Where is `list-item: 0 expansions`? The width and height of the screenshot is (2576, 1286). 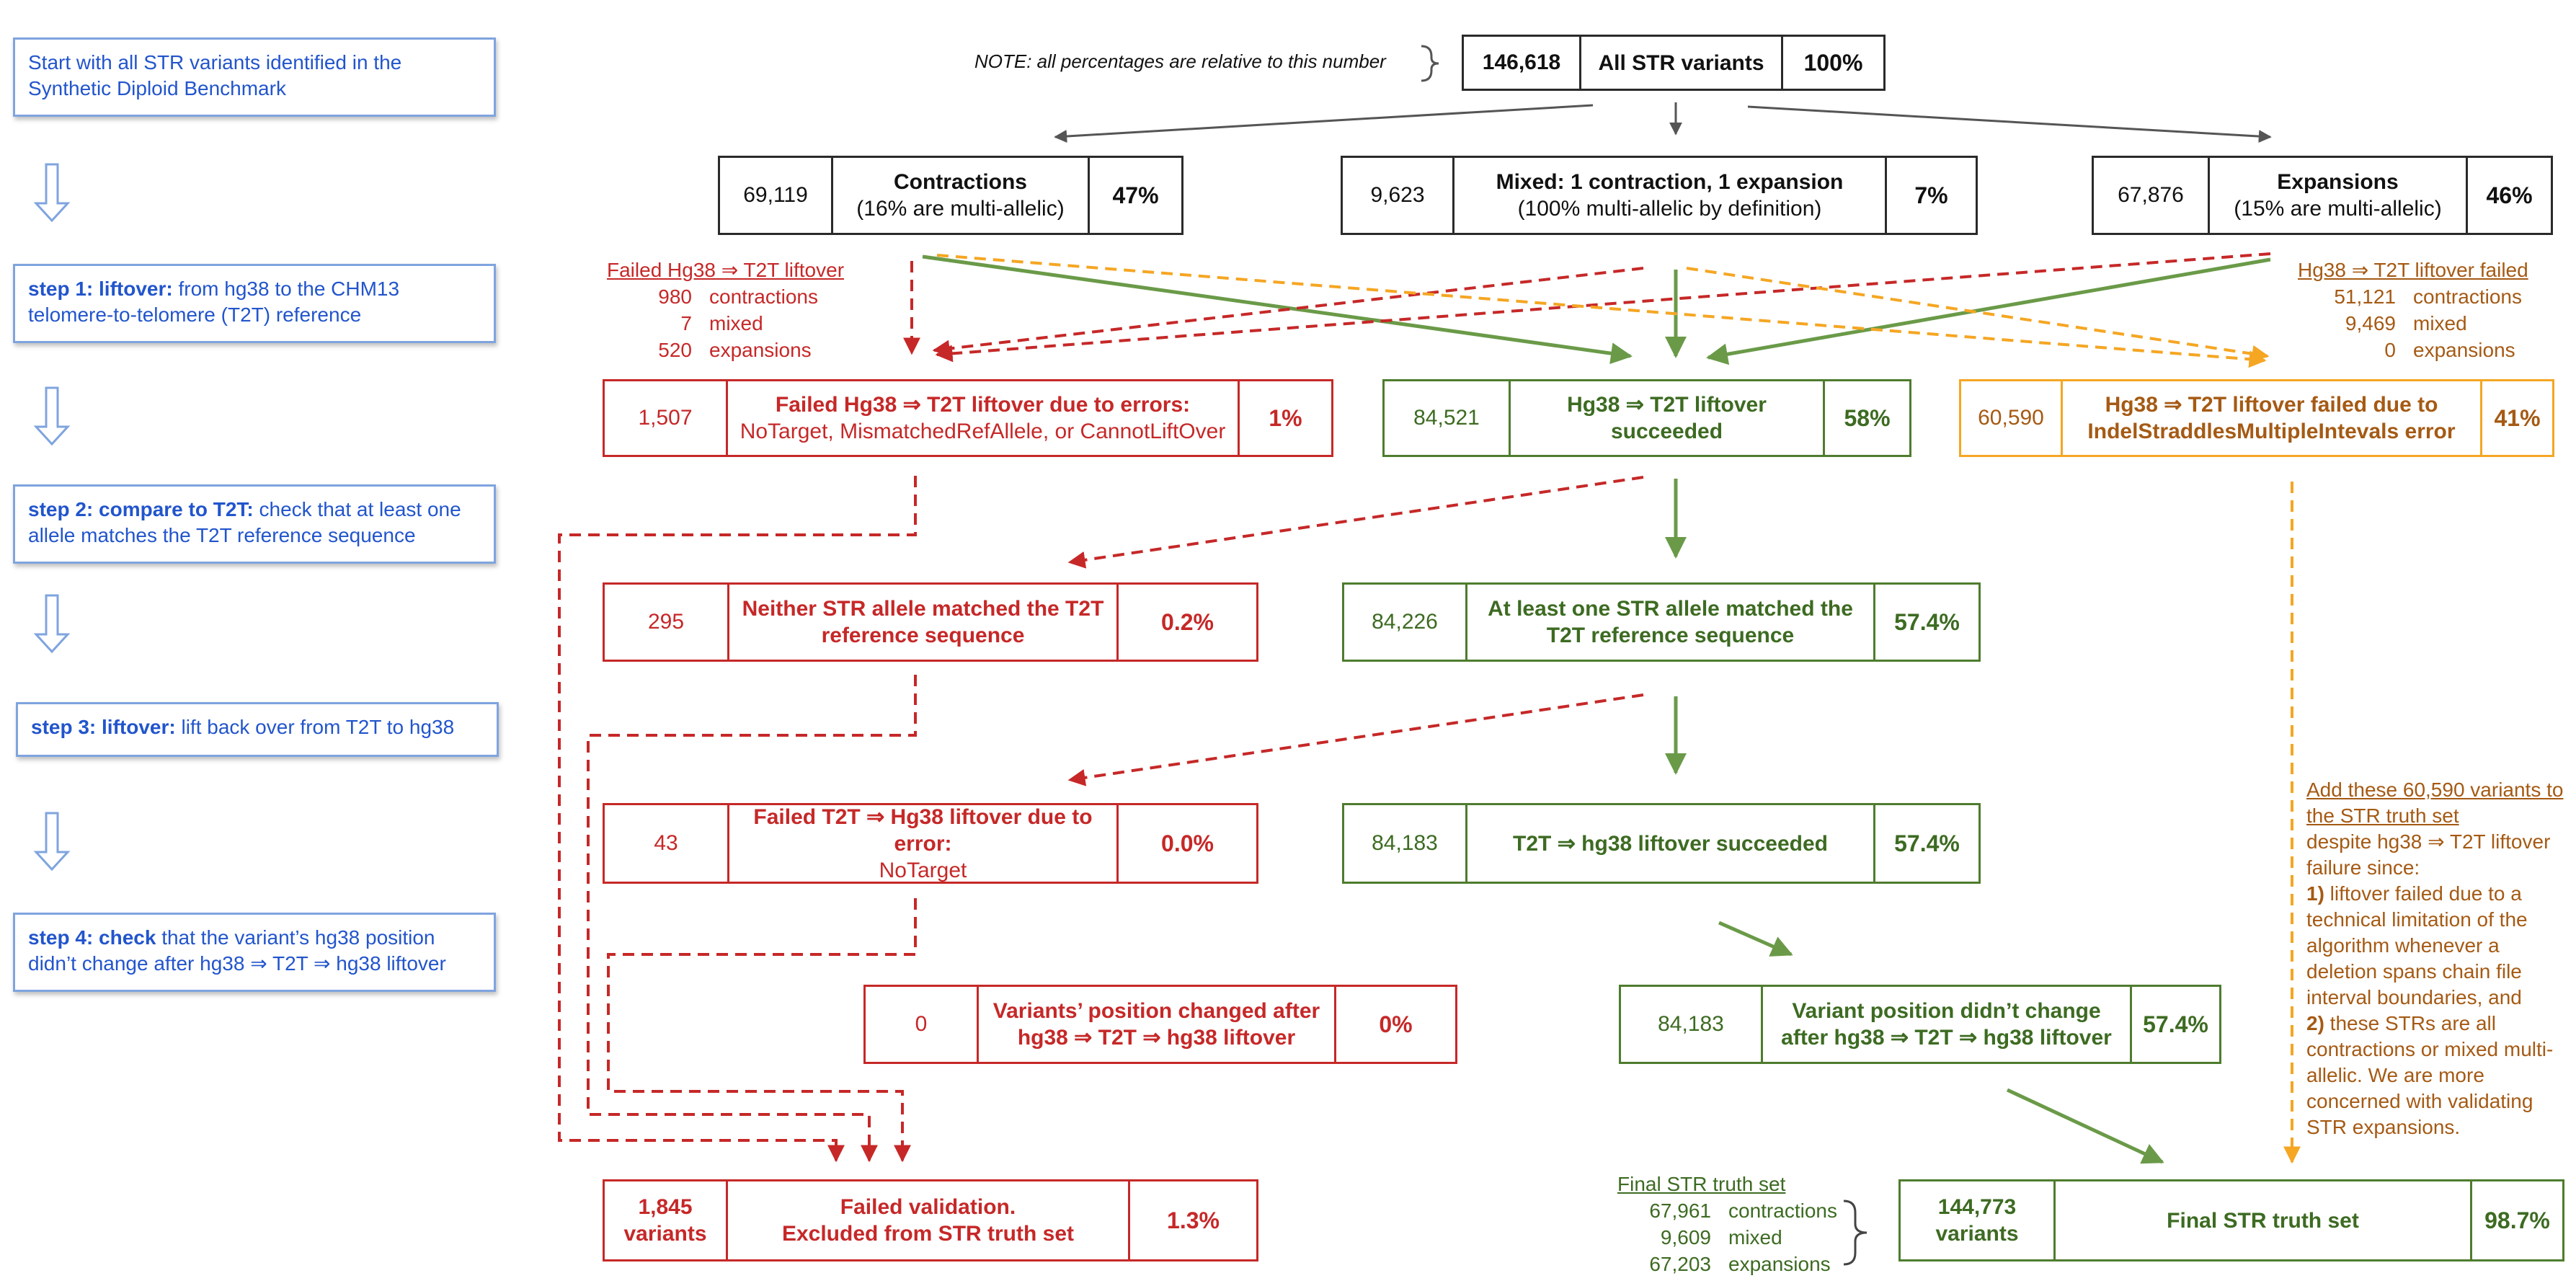
list-item: 0 expansions is located at coordinates (2413, 350).